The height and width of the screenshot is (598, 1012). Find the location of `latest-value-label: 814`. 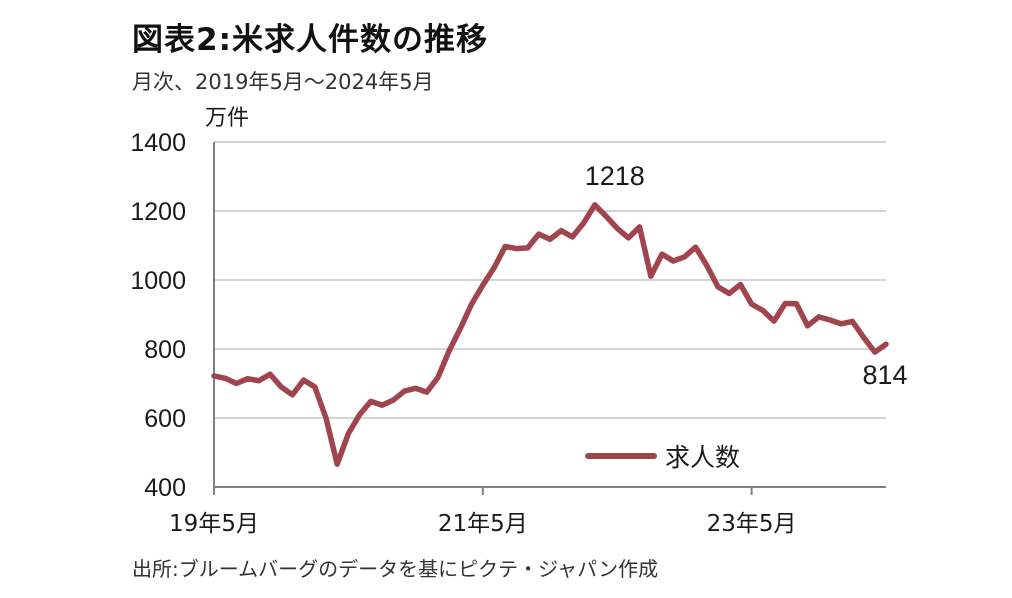

latest-value-label: 814 is located at coordinates (884, 375).